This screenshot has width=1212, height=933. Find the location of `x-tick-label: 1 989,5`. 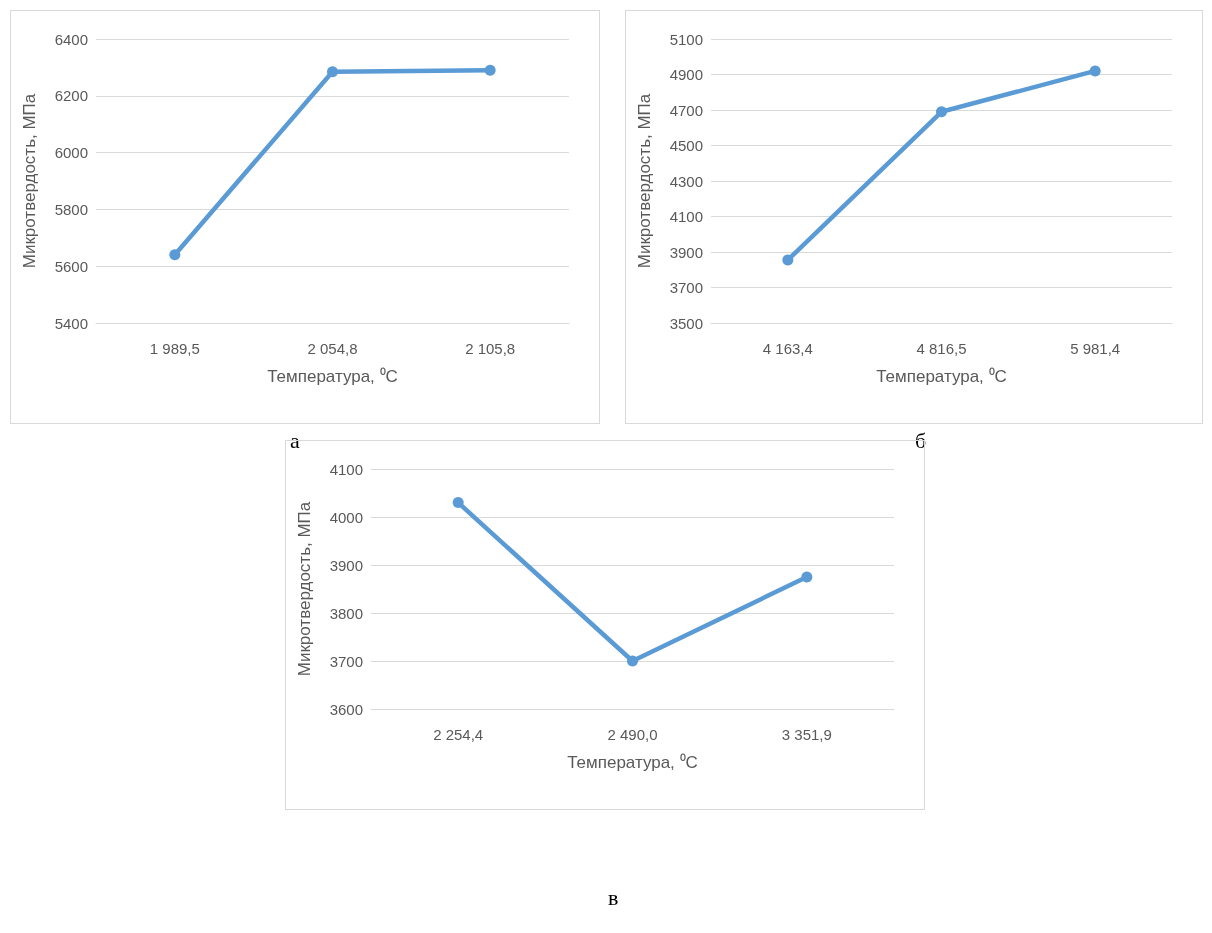

x-tick-label: 1 989,5 is located at coordinates (174, 348).